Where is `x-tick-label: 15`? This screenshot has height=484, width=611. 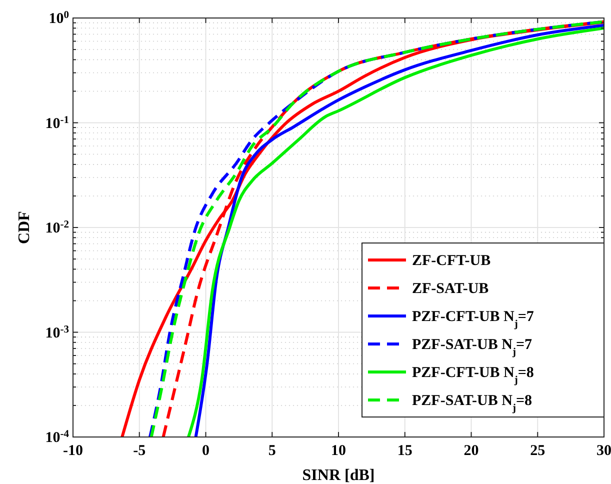
x-tick-label: 15 is located at coordinates (404, 451).